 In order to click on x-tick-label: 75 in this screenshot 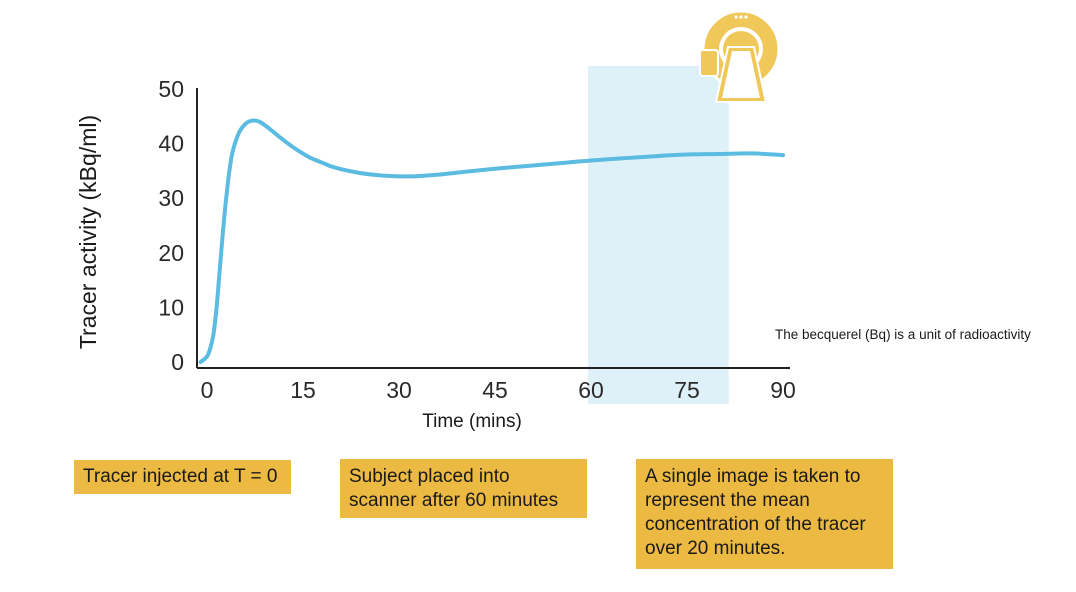, I will do `click(687, 390)`.